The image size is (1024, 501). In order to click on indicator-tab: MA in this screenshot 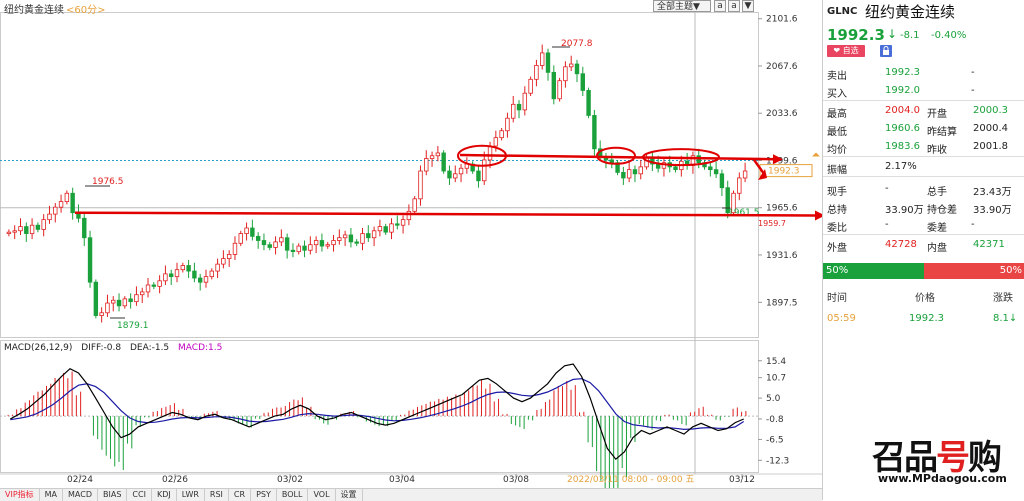, I will do `click(52, 495)`.